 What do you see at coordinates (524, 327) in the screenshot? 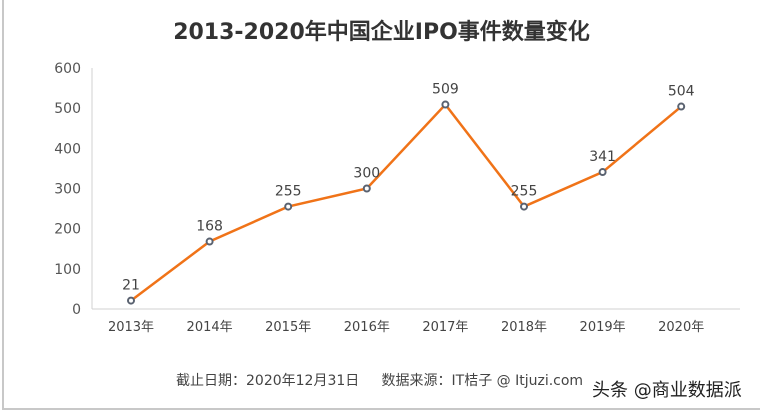
I see `x-tick-label: 2018年` at bounding box center [524, 327].